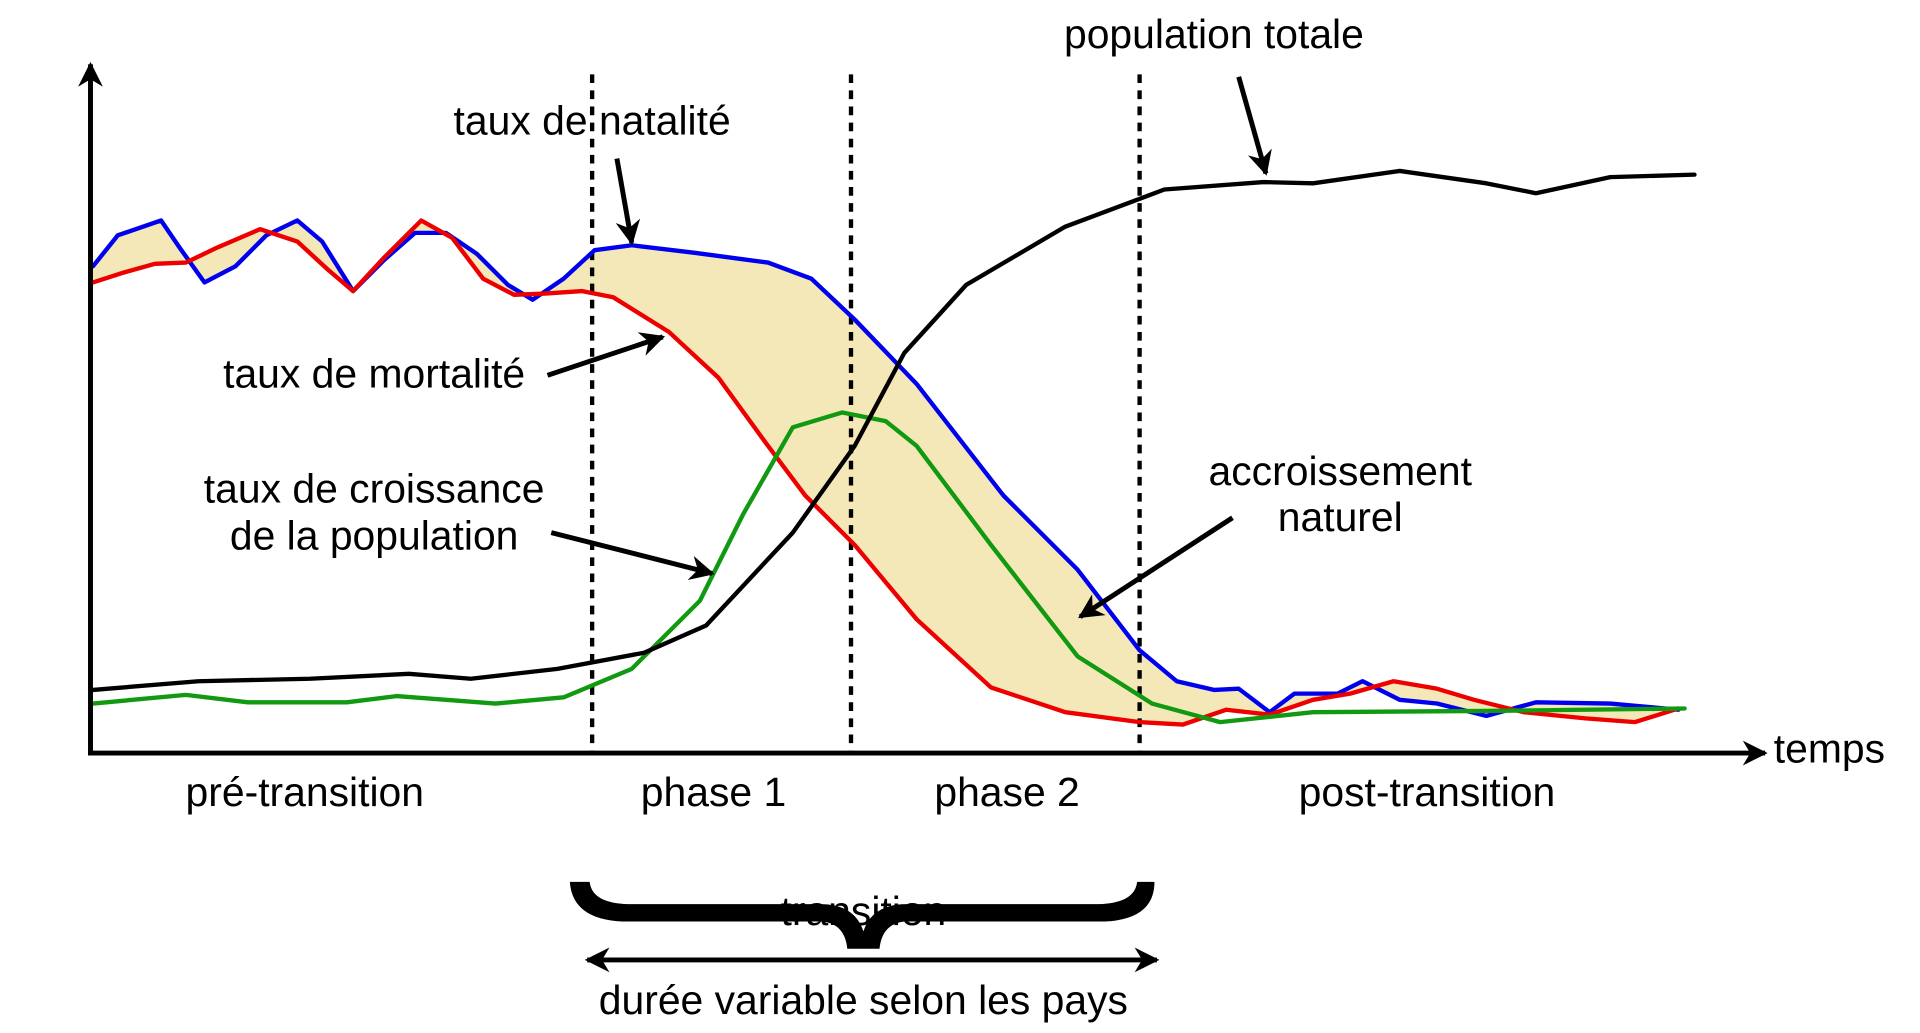 The image size is (1920, 1033). Describe the element at coordinates (863, 911) in the screenshot. I see `transition-label: transition` at that location.